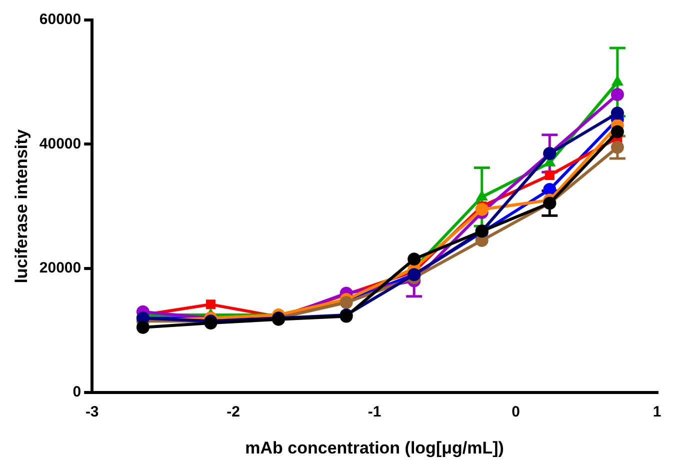 The height and width of the screenshot is (471, 679). What do you see at coordinates (60, 143) in the screenshot?
I see `y-tick-label: 40000` at bounding box center [60, 143].